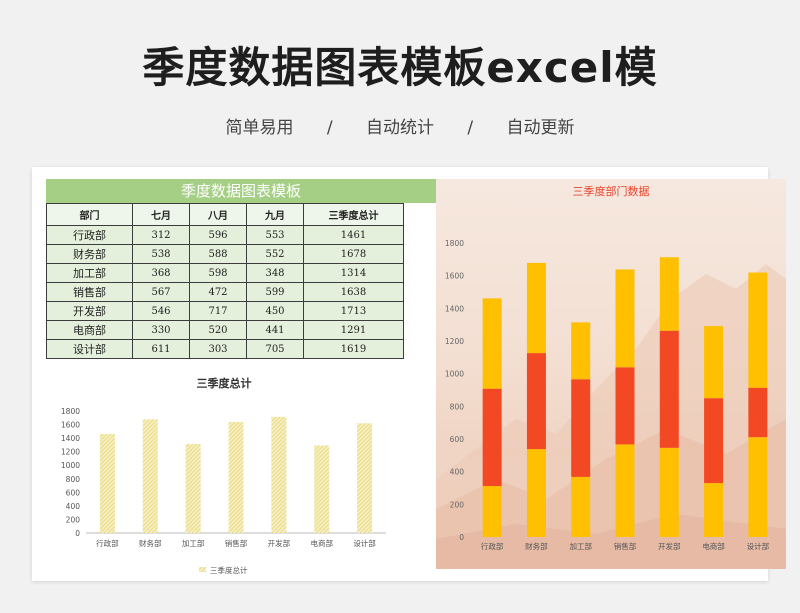 The width and height of the screenshot is (800, 613). Describe the element at coordinates (400, 125) in the screenshot. I see `page-subtitle: 简单易用 / 自动统计 / 自动更新` at that location.